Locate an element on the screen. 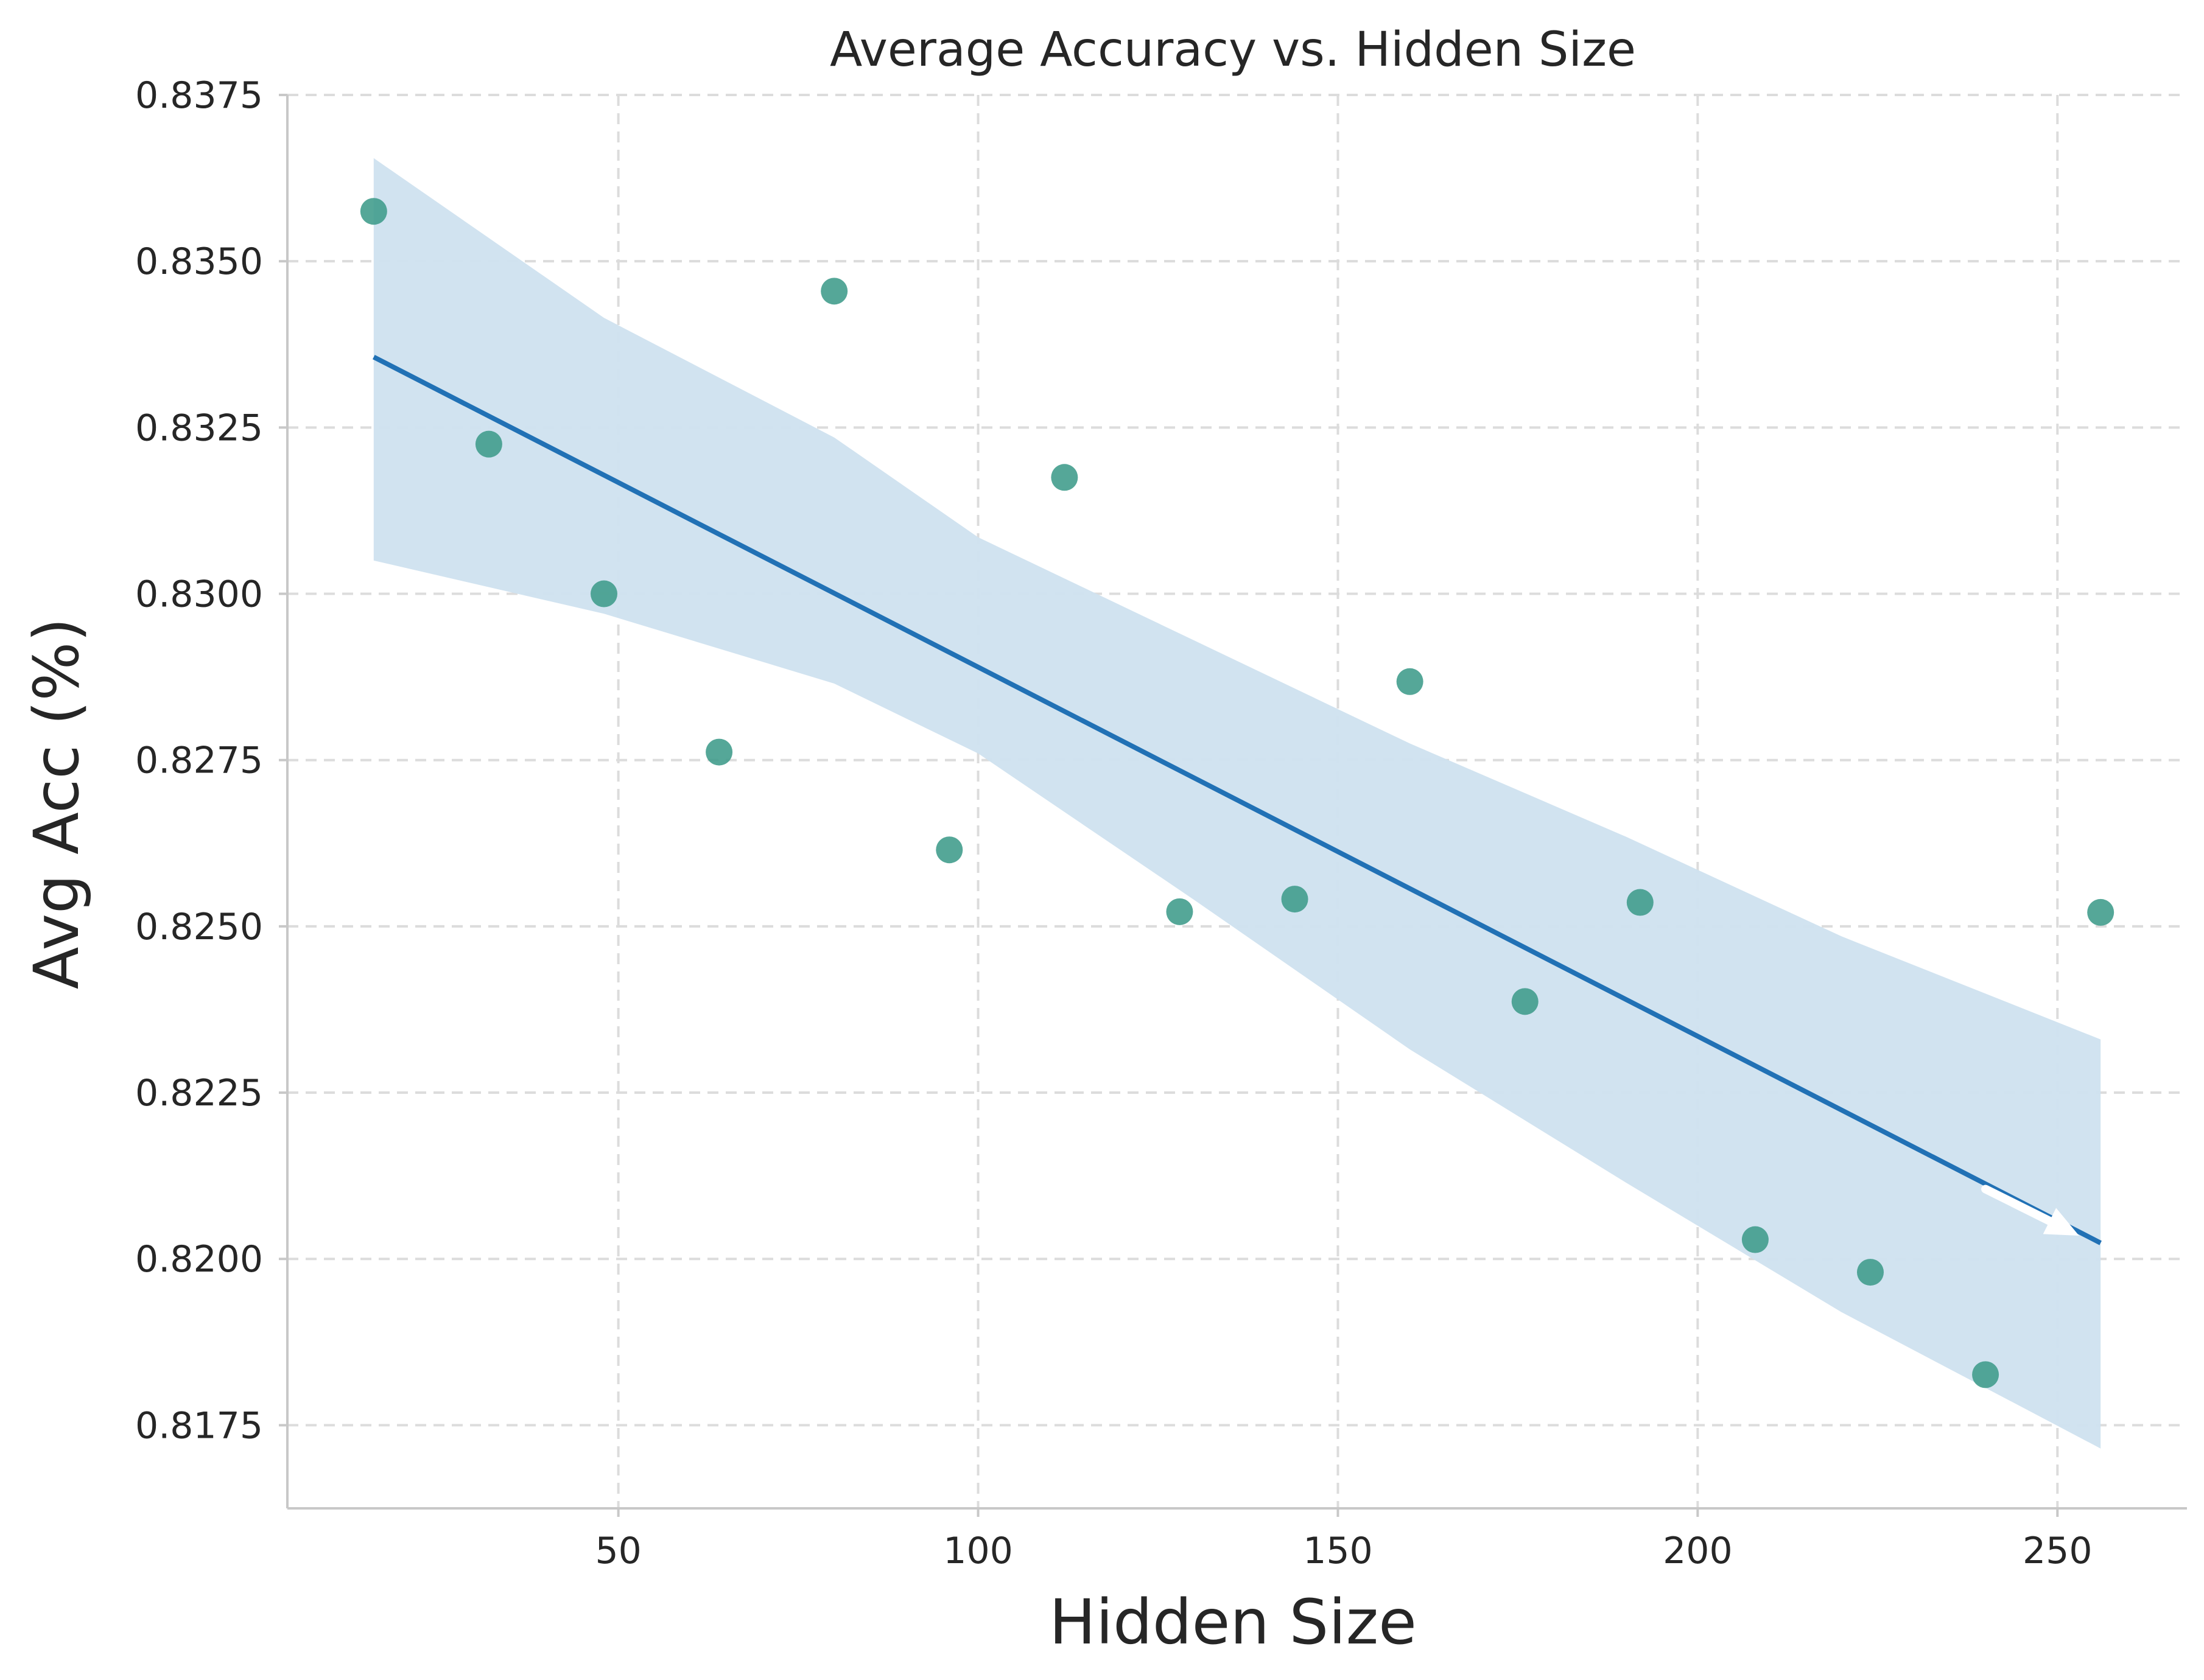  y-tick-label: 0.8225 is located at coordinates (199, 1093).